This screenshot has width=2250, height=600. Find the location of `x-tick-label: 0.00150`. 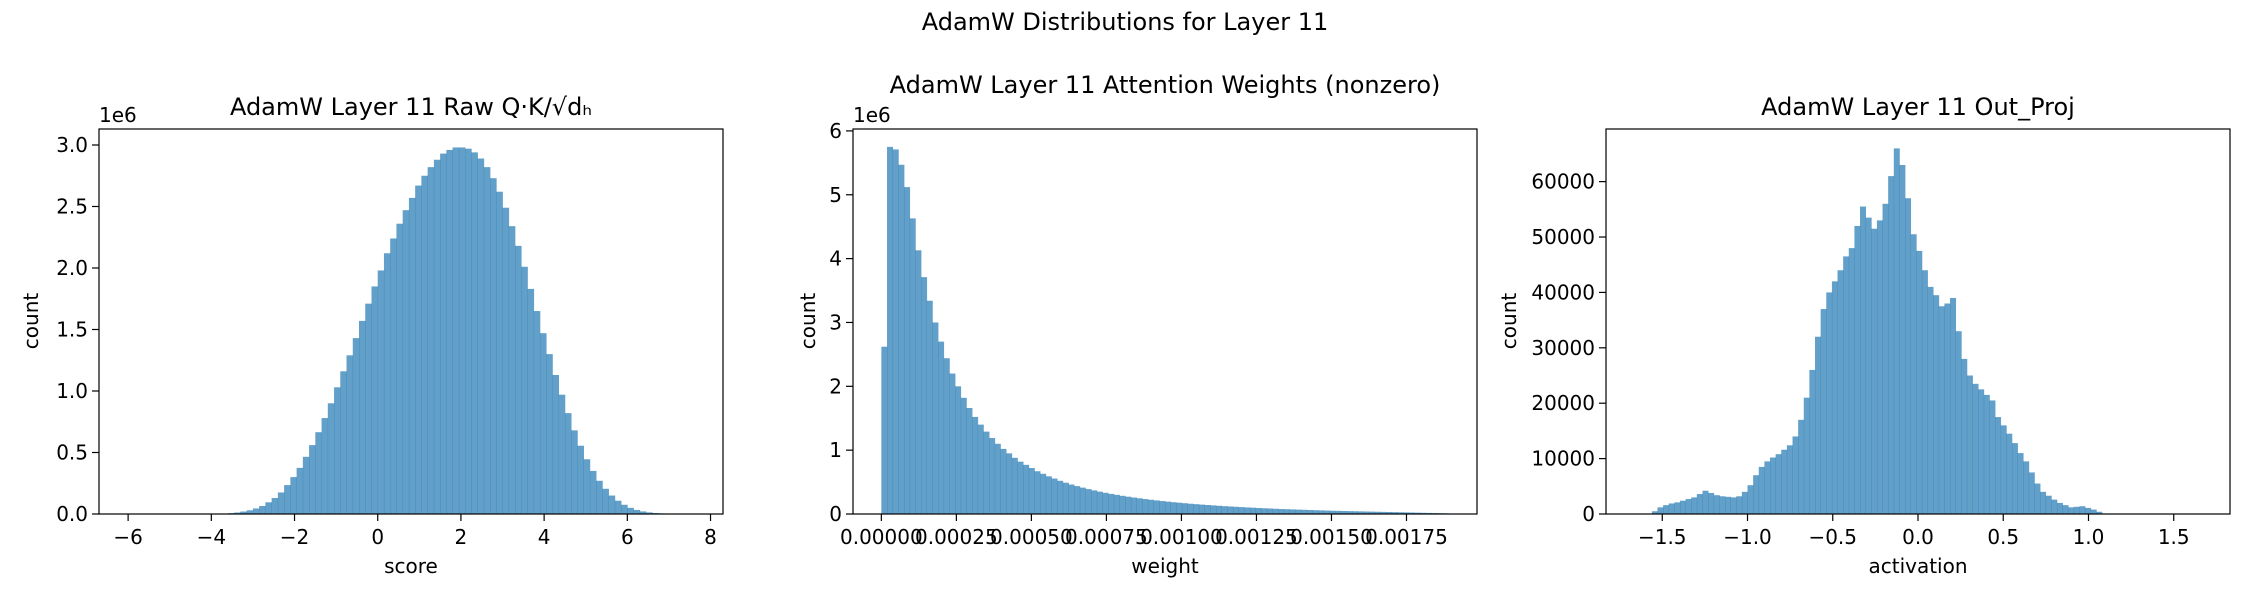

x-tick-label: 0.00150 is located at coordinates (1331, 537).